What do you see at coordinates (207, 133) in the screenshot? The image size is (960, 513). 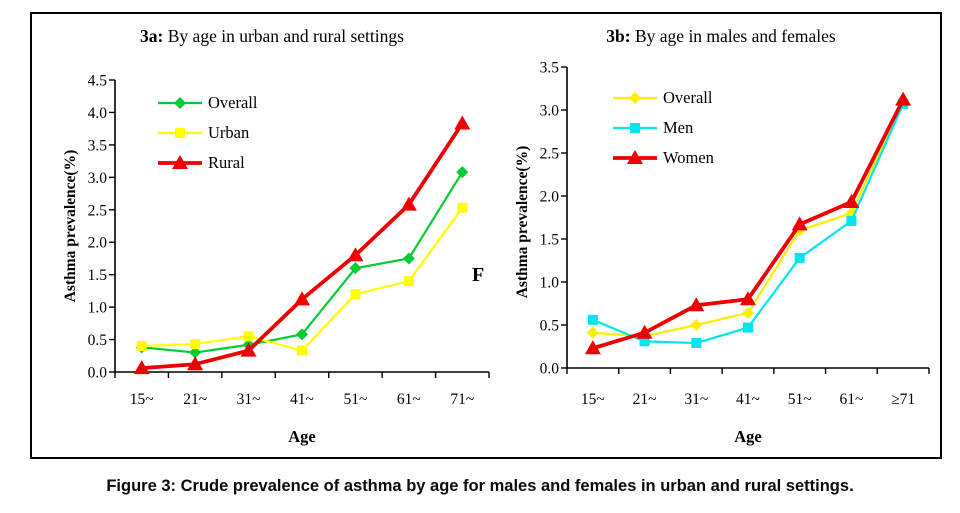 I see `legend-item-urban: Urban` at bounding box center [207, 133].